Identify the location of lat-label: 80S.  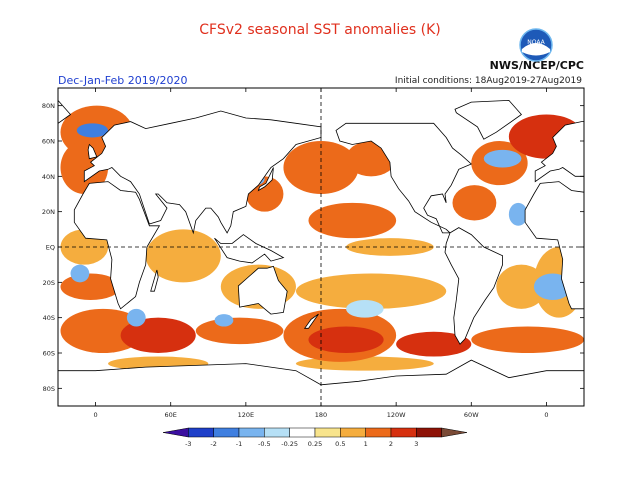
(49, 389).